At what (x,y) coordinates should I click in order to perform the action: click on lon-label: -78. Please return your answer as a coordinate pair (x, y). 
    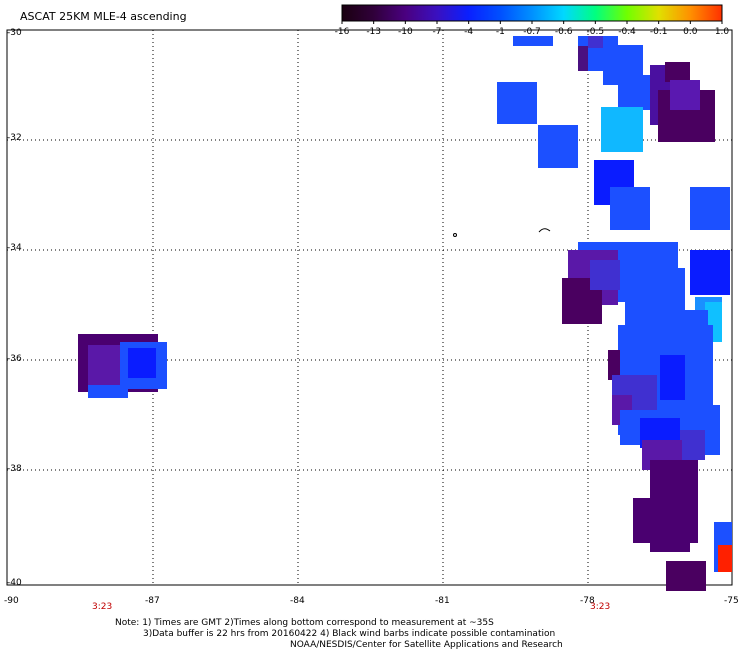
    Looking at the image, I should click on (587, 601).